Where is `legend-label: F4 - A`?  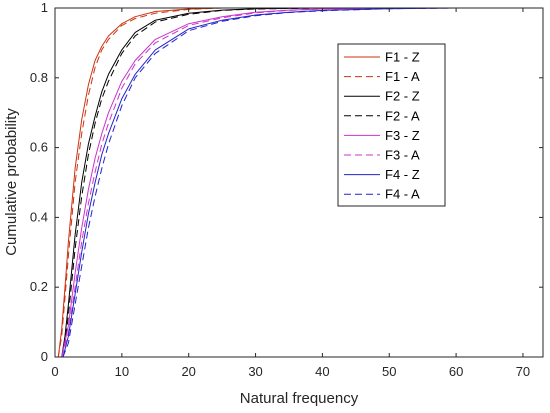
legend-label: F4 - A is located at coordinates (402, 194).